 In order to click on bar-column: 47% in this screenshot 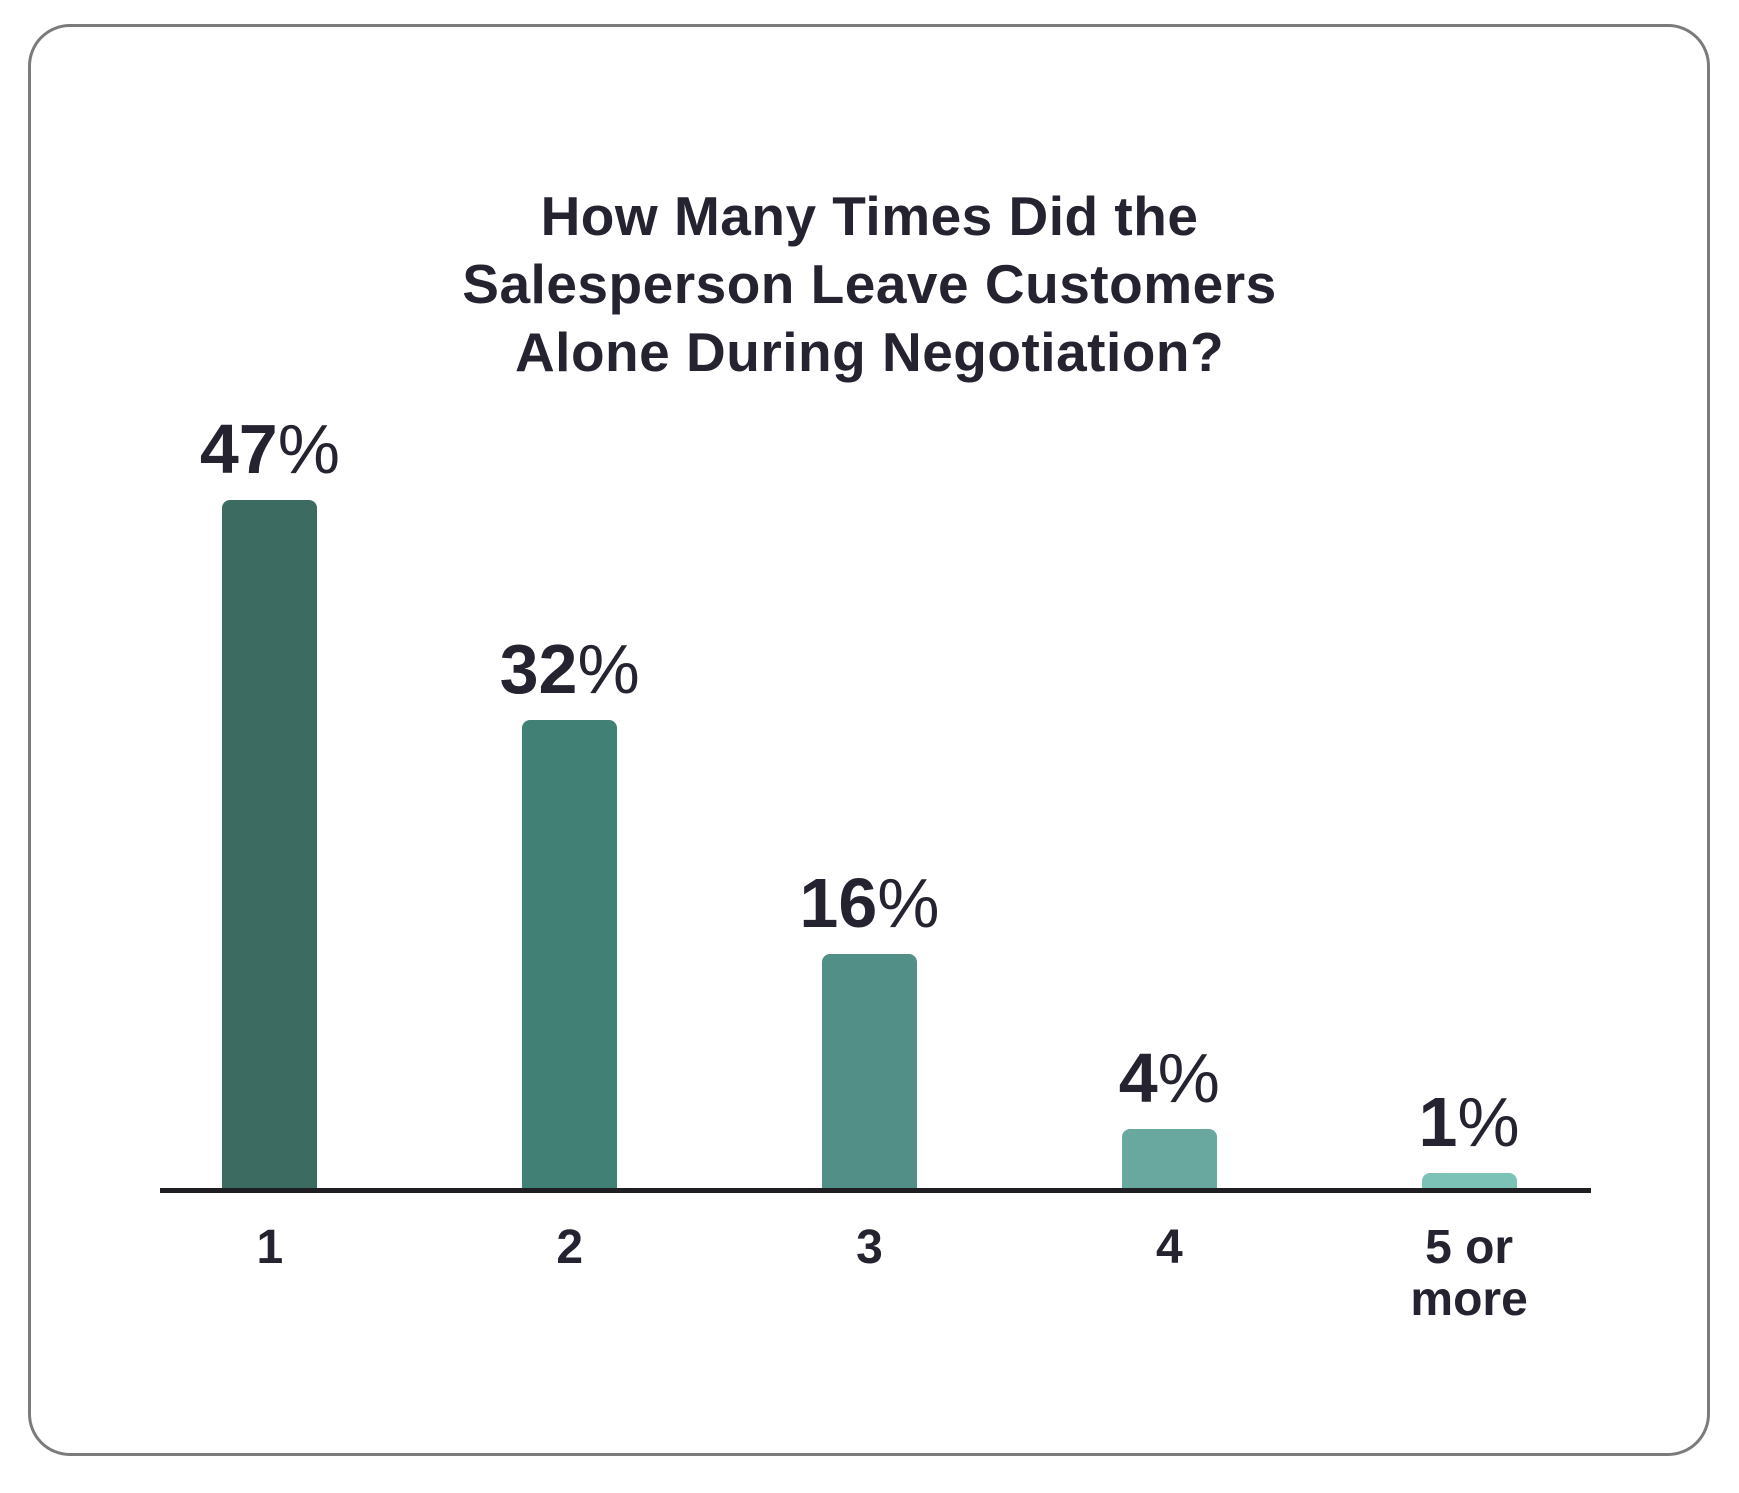, I will do `click(270, 801)`.